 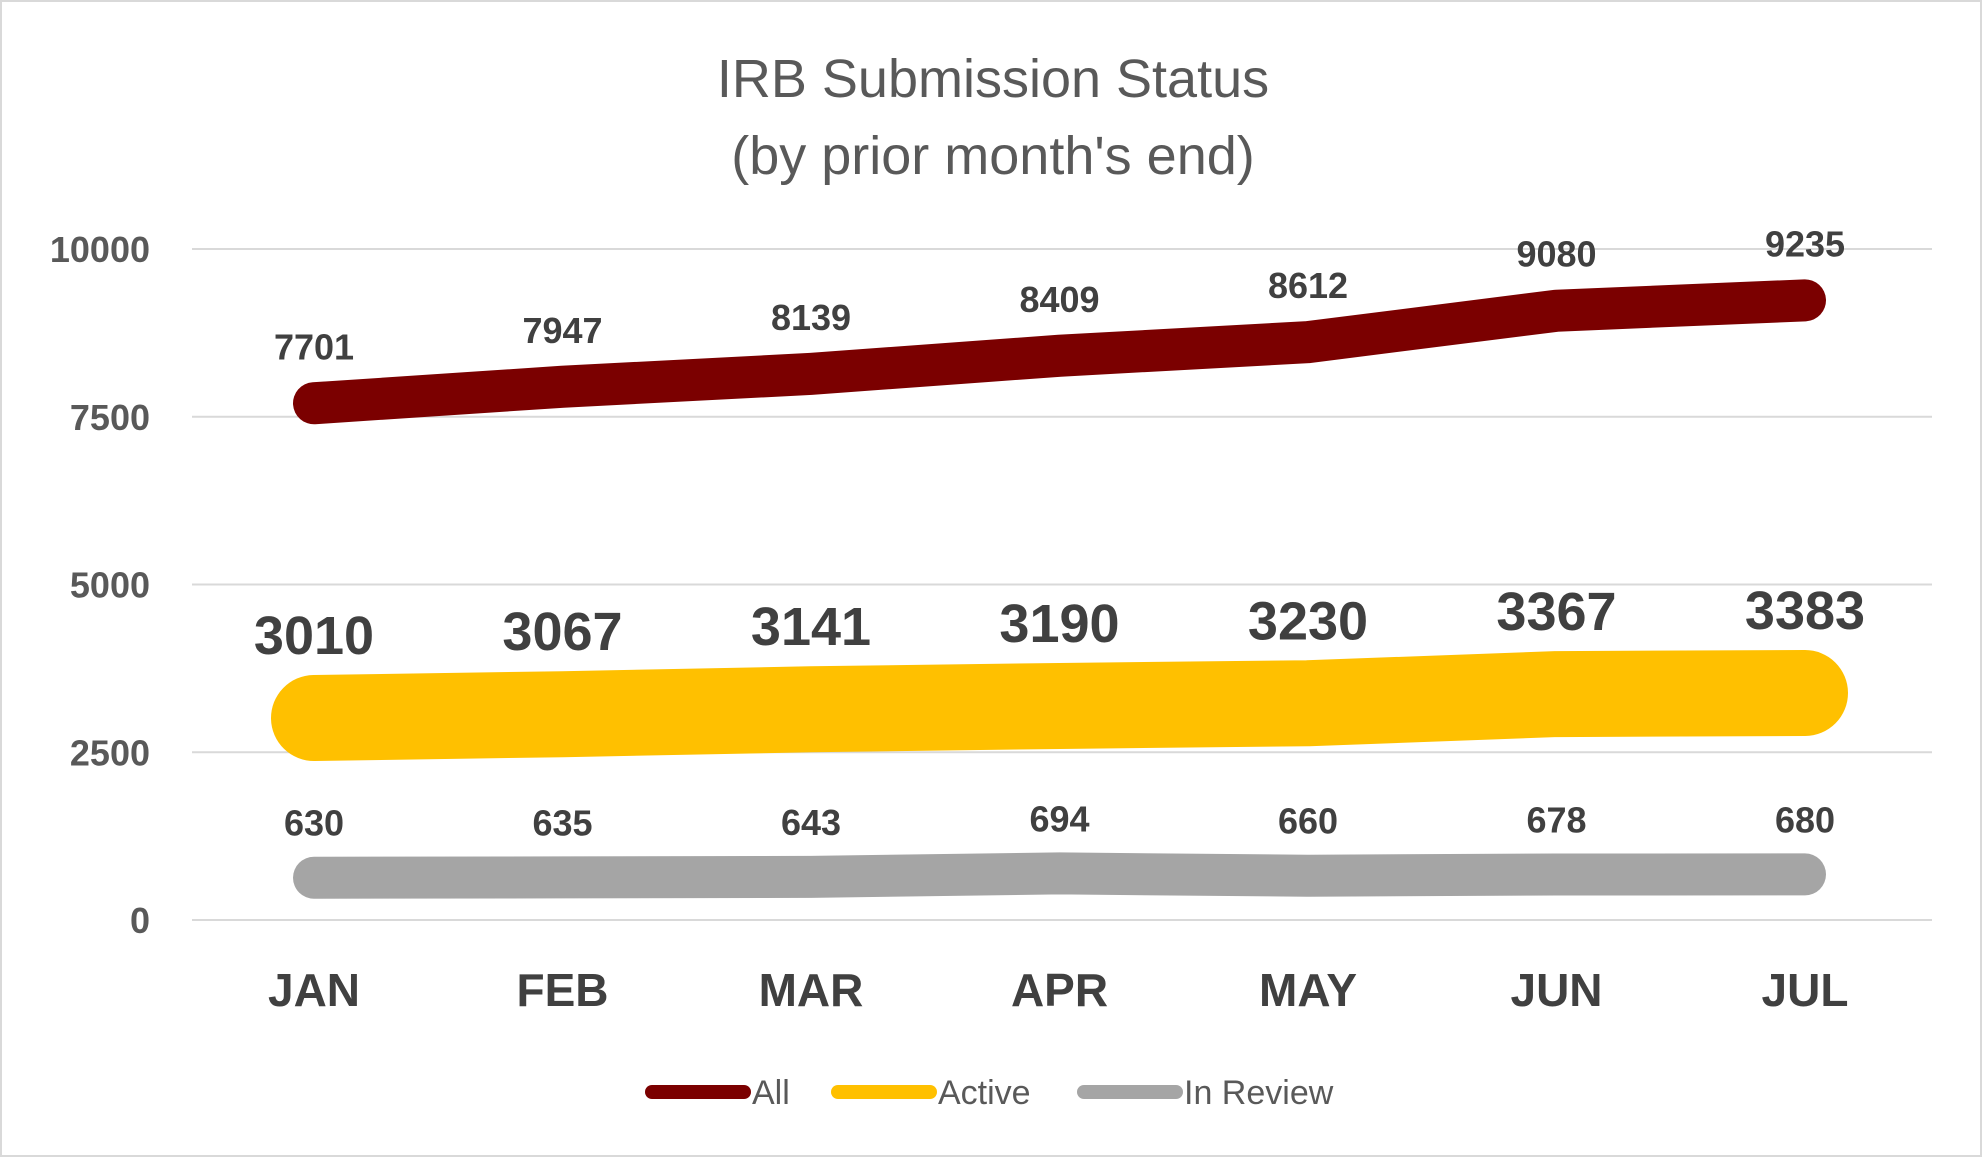 What do you see at coordinates (1308, 990) in the screenshot?
I see `x-tick-label-may: MAY` at bounding box center [1308, 990].